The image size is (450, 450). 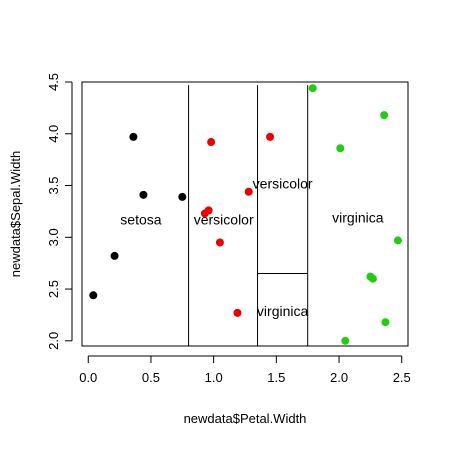 What do you see at coordinates (88, 377) in the screenshot?
I see `x-tick-label: 0.0` at bounding box center [88, 377].